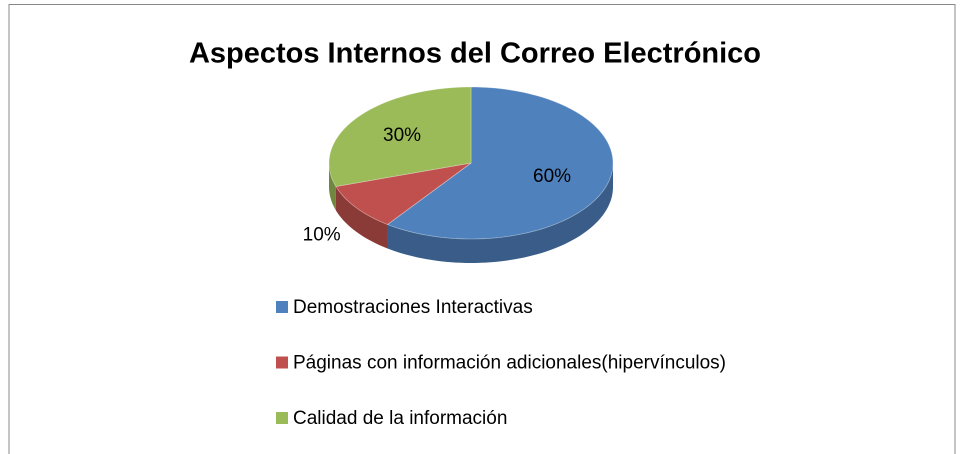  What do you see at coordinates (413, 307) in the screenshot?
I see `legend-label: Demostraciones Interactivas` at bounding box center [413, 307].